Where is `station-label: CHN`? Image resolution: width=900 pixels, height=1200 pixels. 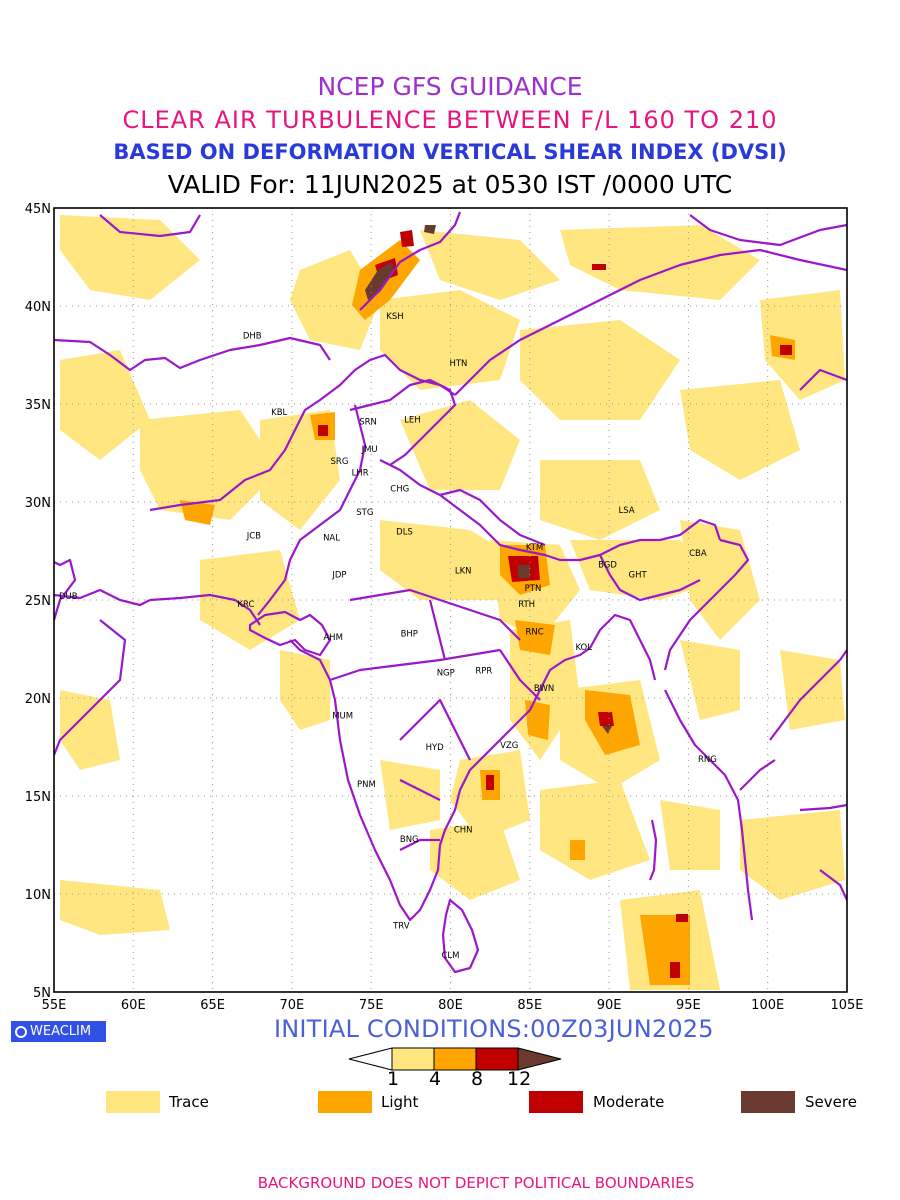 station-label: CHN is located at coordinates (463, 830).